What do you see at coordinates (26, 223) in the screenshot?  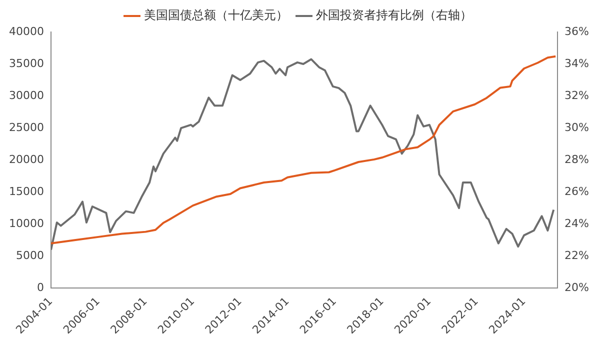 I see `y-tick-label: 10000` at bounding box center [26, 223].